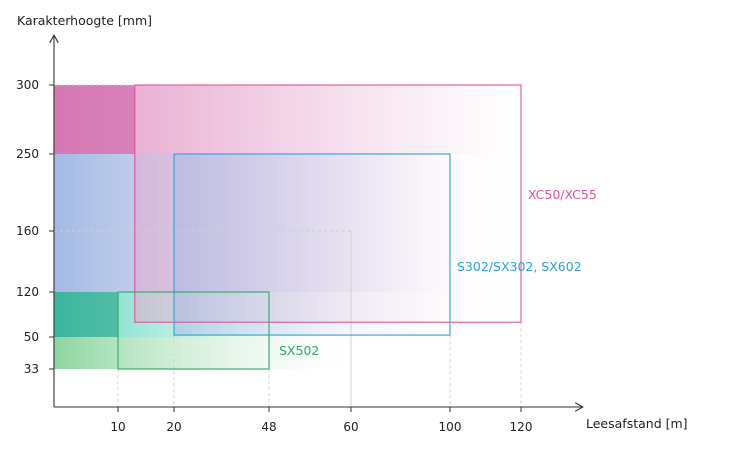 The image size is (731, 464). I want to click on sx502-bottom-band-fill, so click(202, 353).